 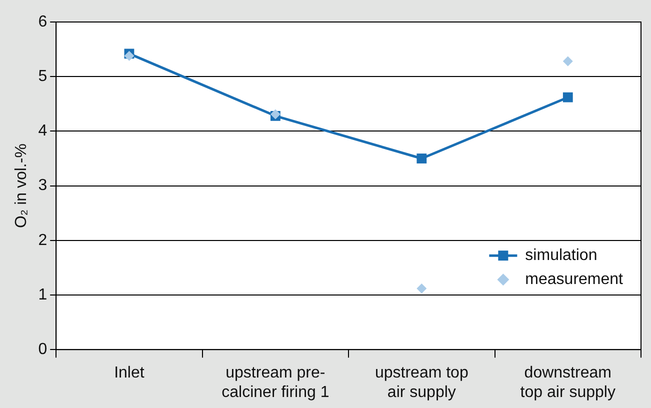 What do you see at coordinates (421, 382) in the screenshot?
I see `x-tick-label: upstream top air supply` at bounding box center [421, 382].